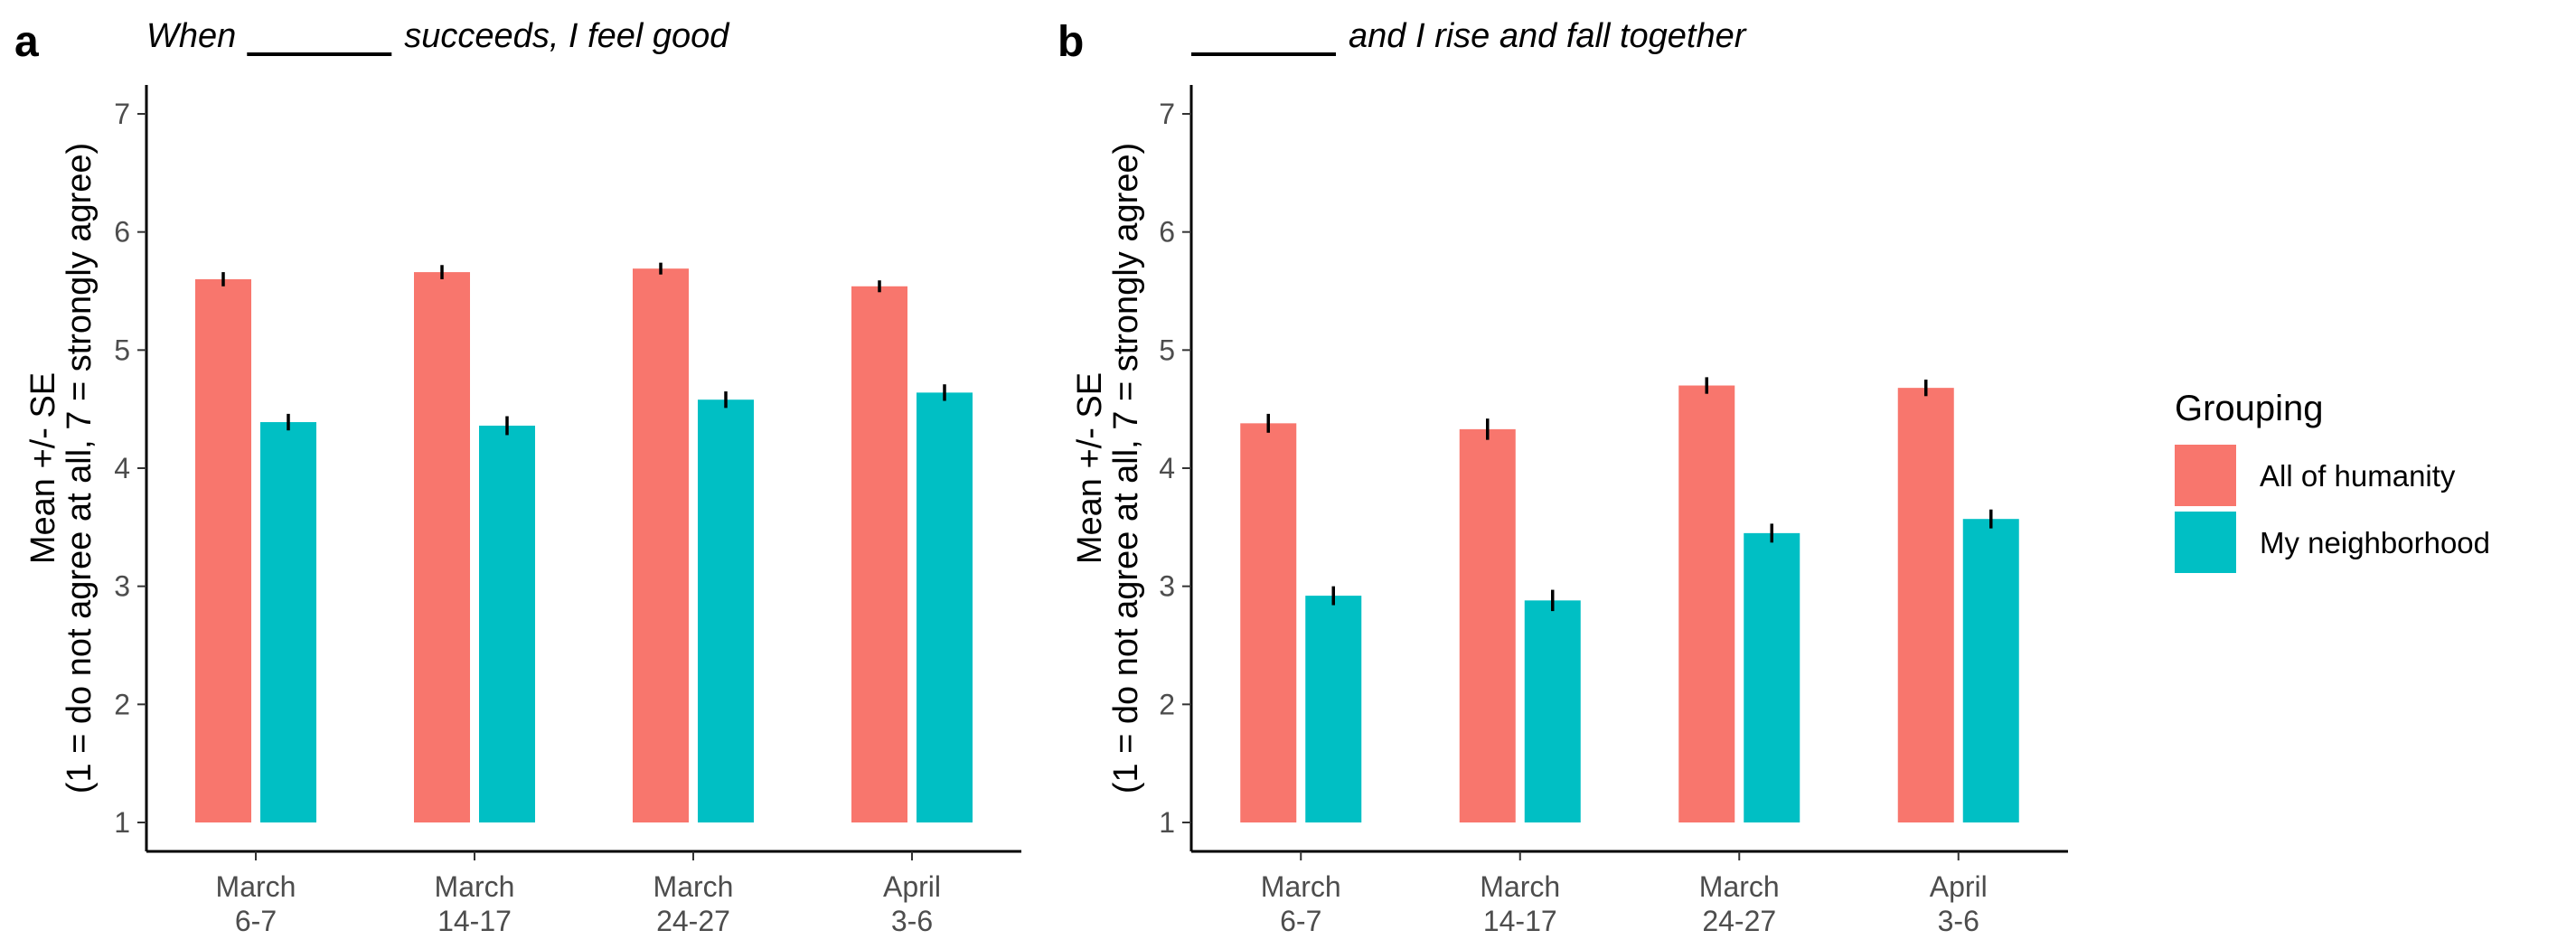  What do you see at coordinates (1548, 36) in the screenshot?
I see `panel-title-after: and I rise and fall together` at bounding box center [1548, 36].